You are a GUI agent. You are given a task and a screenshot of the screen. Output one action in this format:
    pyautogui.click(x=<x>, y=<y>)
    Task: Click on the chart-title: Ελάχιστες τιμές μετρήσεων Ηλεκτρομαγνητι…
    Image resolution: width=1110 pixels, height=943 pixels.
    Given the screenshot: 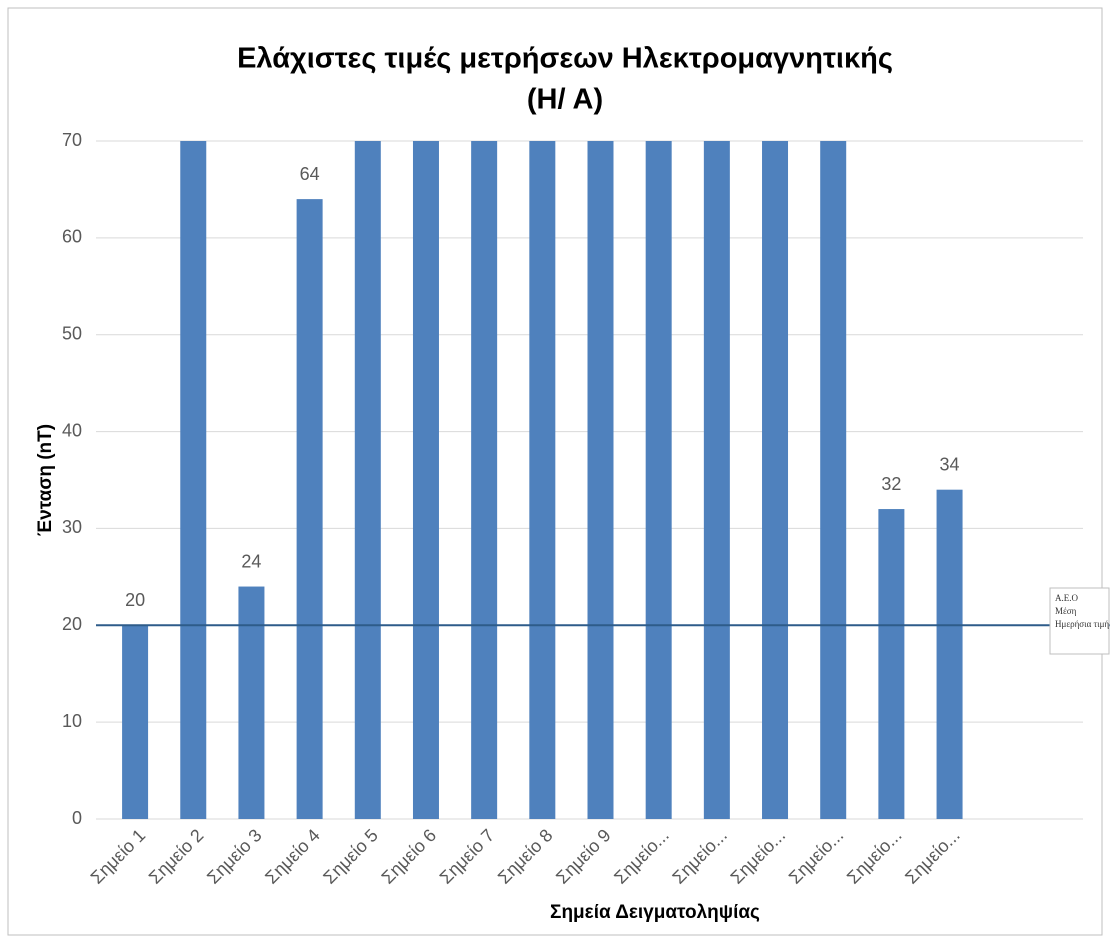 What is the action you would take?
    pyautogui.click(x=565, y=59)
    